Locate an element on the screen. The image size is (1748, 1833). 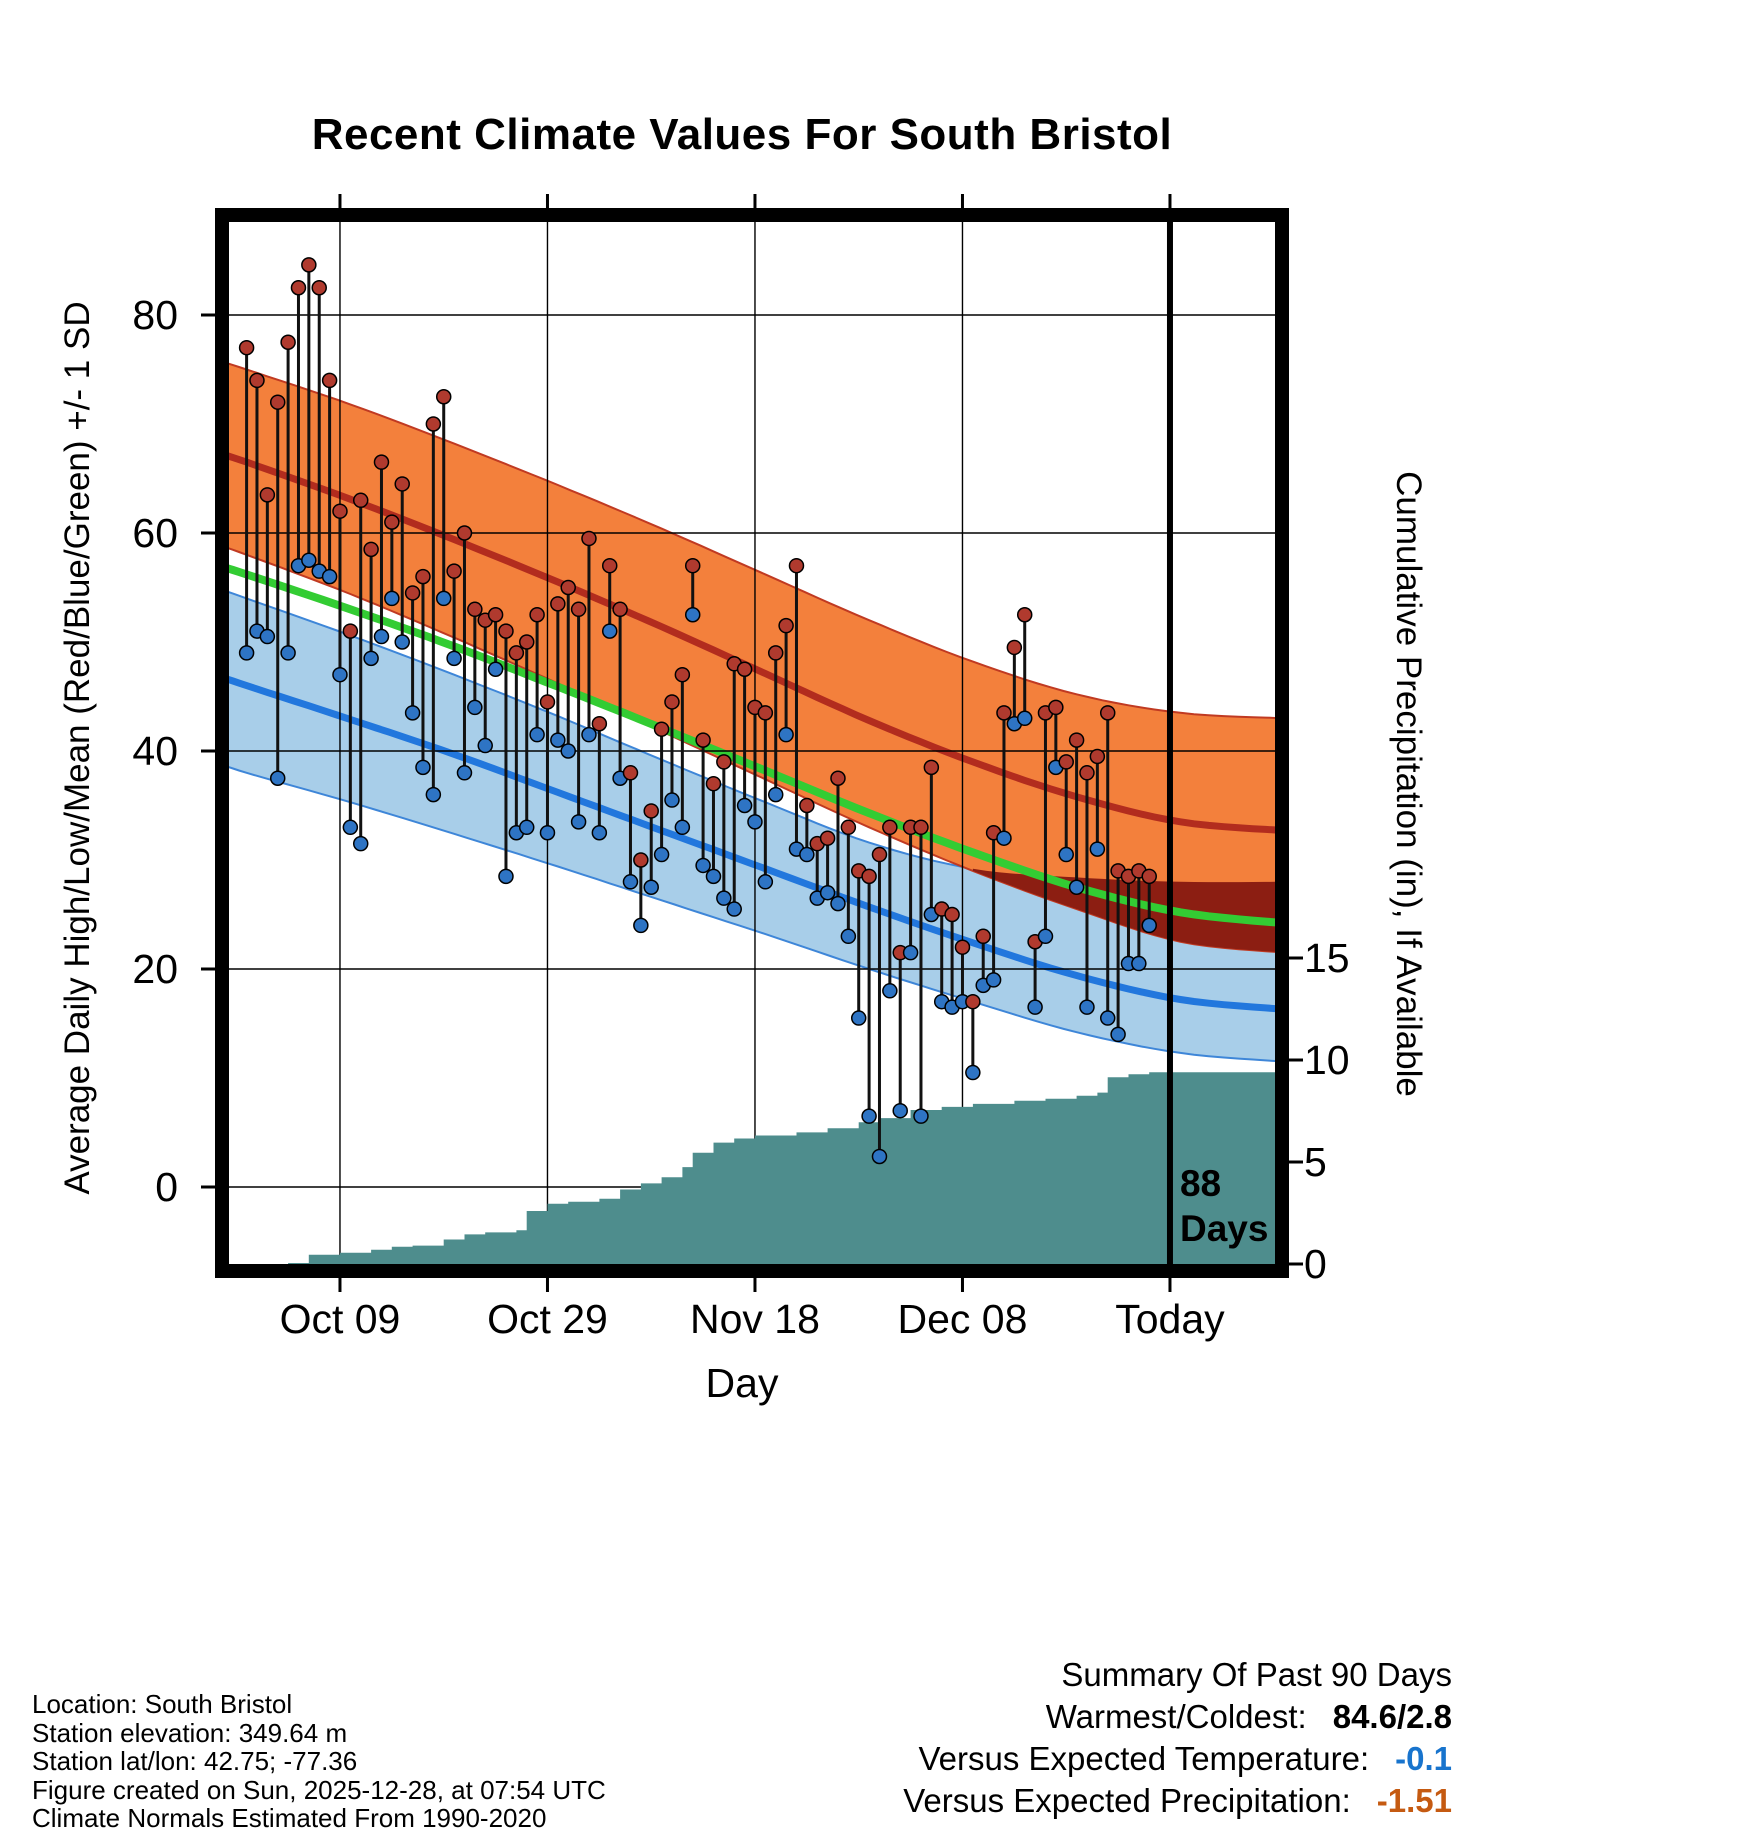
y-left-tick-label: 60 is located at coordinates (155, 533).